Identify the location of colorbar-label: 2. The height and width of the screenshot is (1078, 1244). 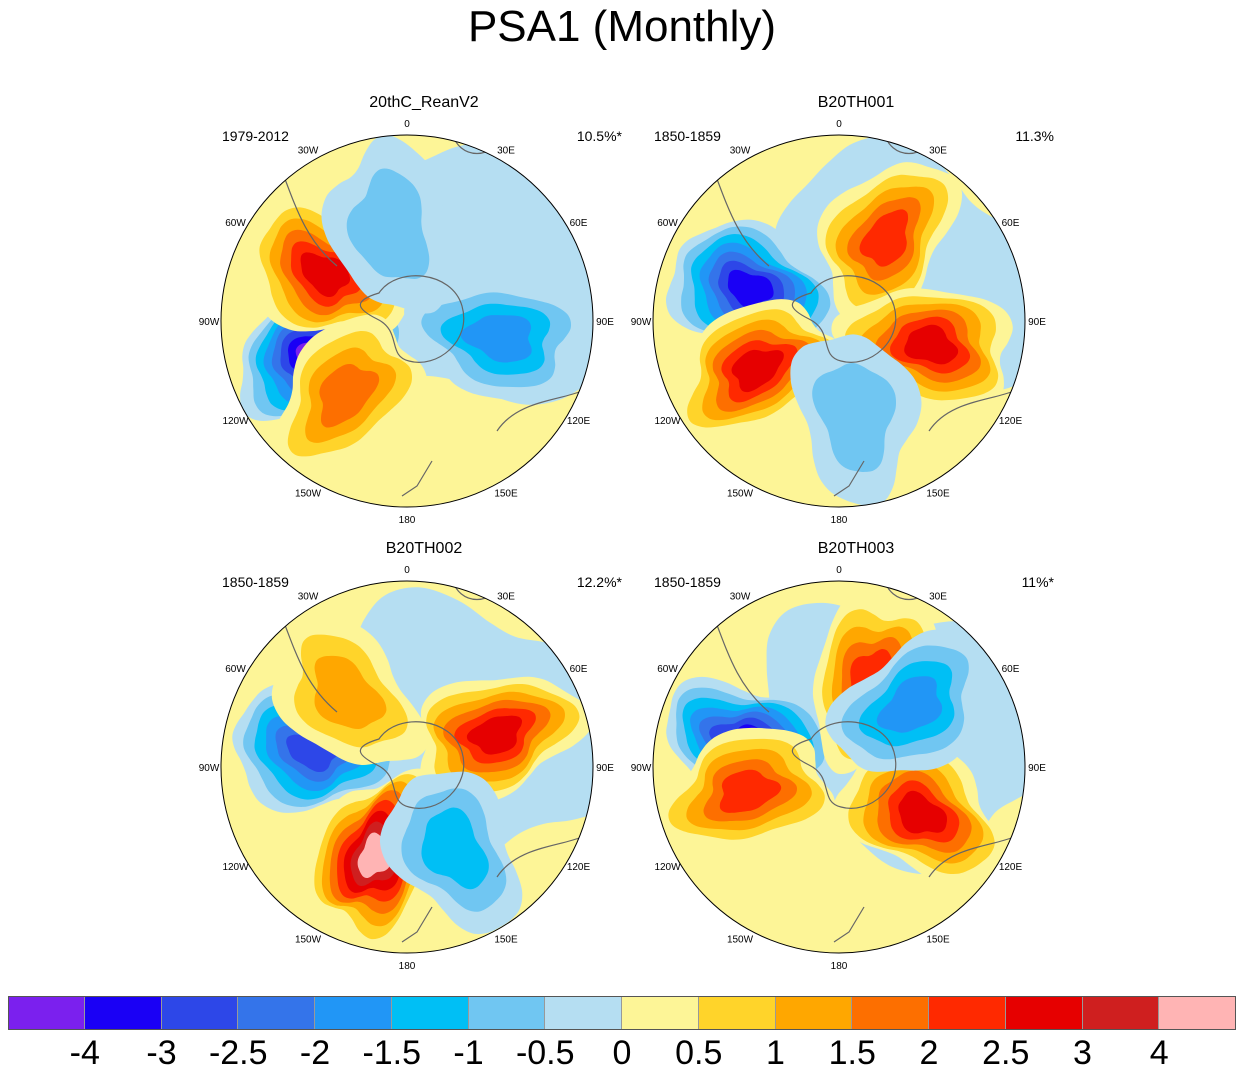
(929, 1053).